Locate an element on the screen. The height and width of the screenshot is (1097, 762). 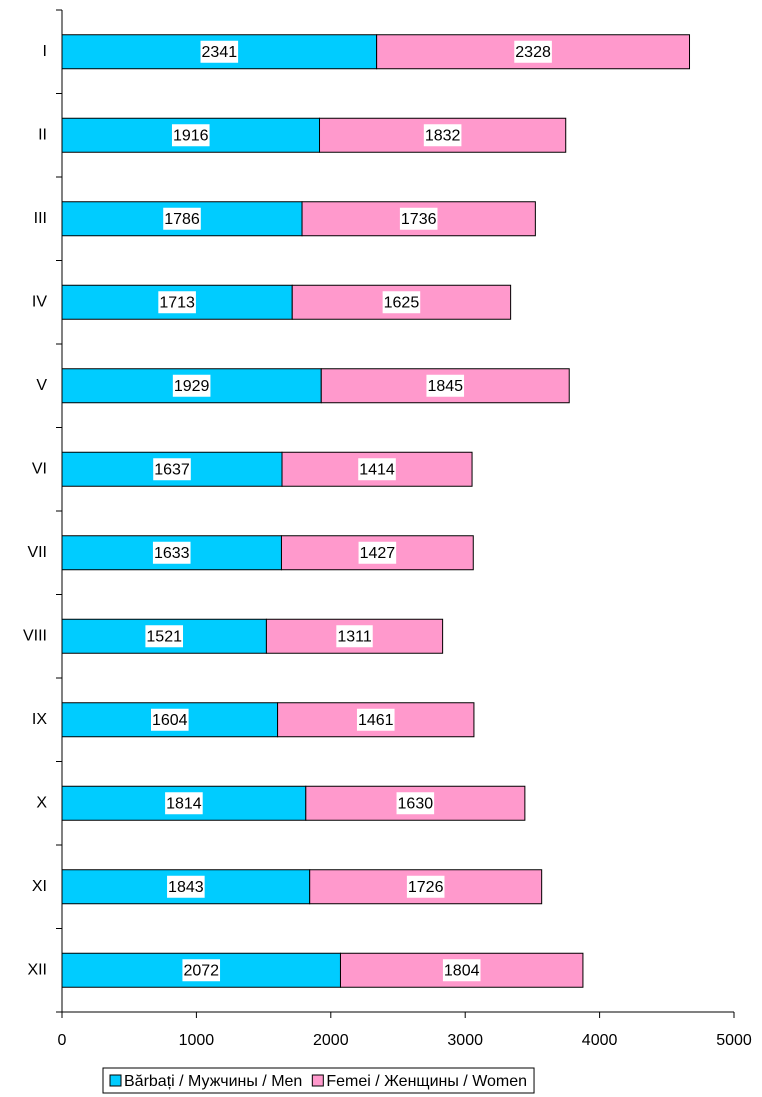
data-label: 1625 is located at coordinates (402, 302).